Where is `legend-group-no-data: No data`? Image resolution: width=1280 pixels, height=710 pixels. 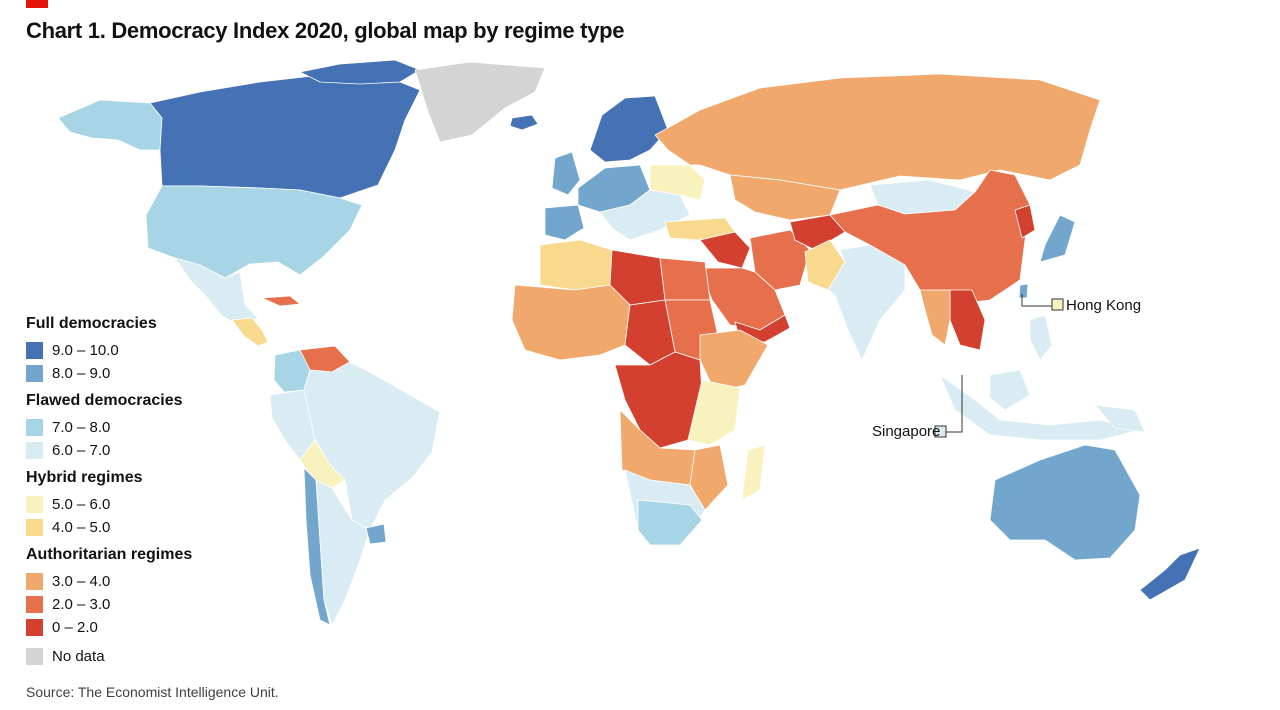
legend-group-no-data: No data is located at coordinates (141, 656).